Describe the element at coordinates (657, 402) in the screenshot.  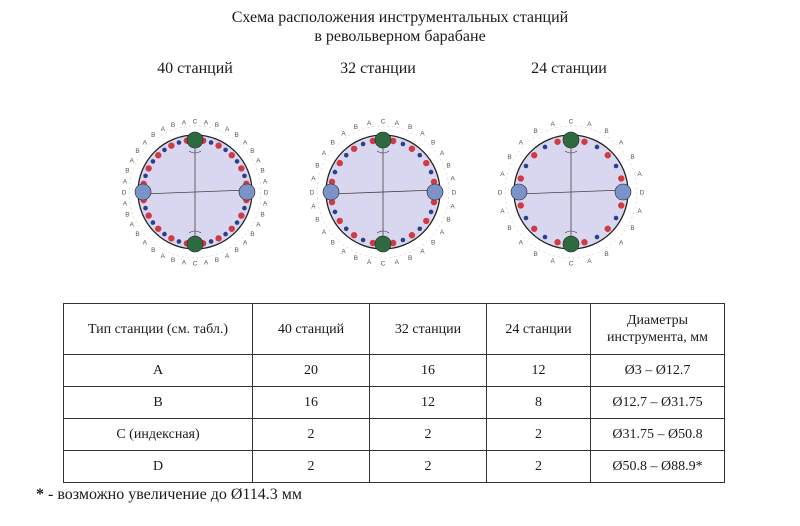
I see `cell-diameter: Ø12.7 – Ø31.75` at that location.